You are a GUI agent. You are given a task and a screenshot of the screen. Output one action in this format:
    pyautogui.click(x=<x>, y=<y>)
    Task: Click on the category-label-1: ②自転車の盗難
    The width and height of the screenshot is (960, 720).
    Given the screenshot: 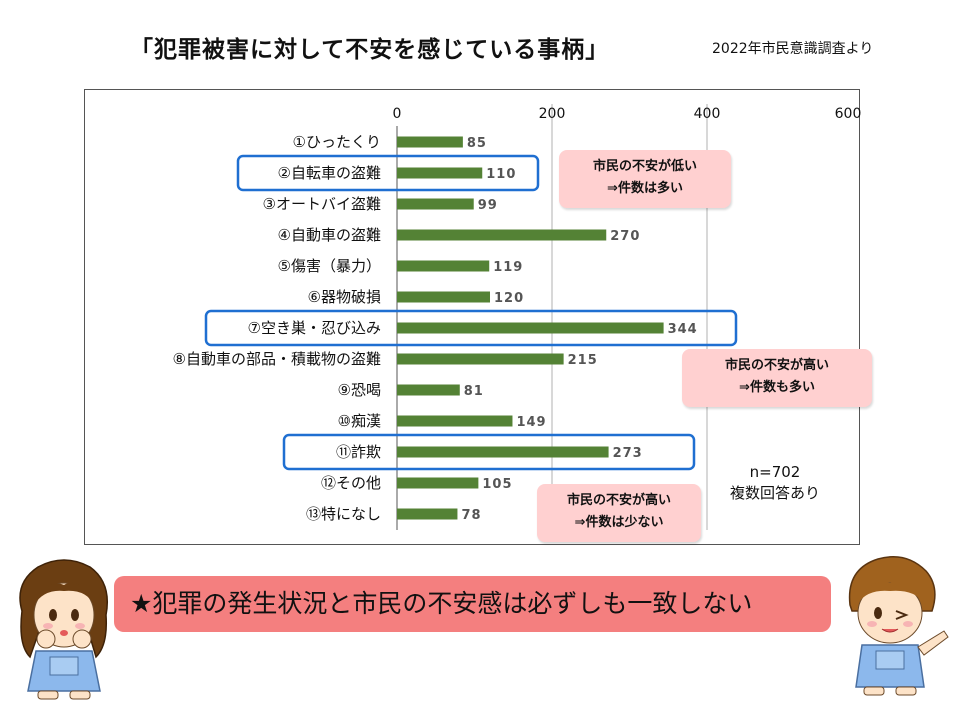 What is the action you would take?
    pyautogui.click(x=329, y=173)
    